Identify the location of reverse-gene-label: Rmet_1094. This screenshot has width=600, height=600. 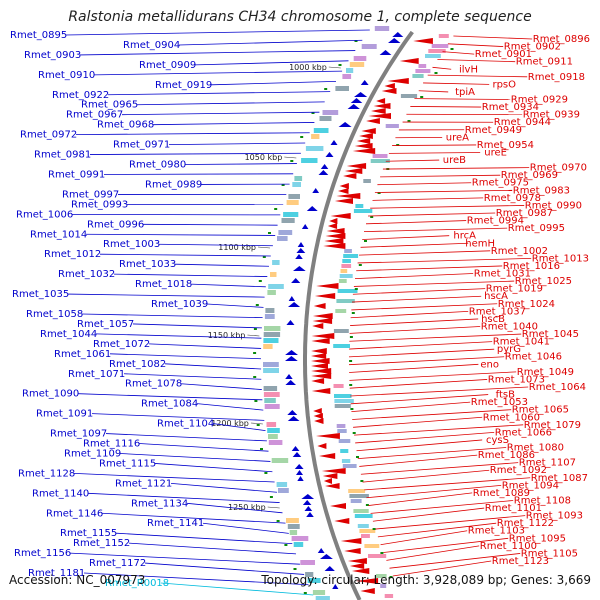
(530, 485).